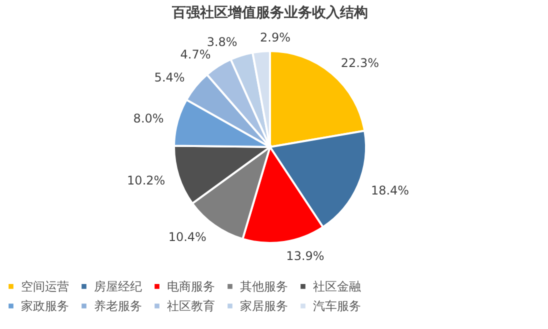 The image size is (548, 329). Describe the element at coordinates (360, 63) in the screenshot. I see `data-label: 22.3%` at that location.